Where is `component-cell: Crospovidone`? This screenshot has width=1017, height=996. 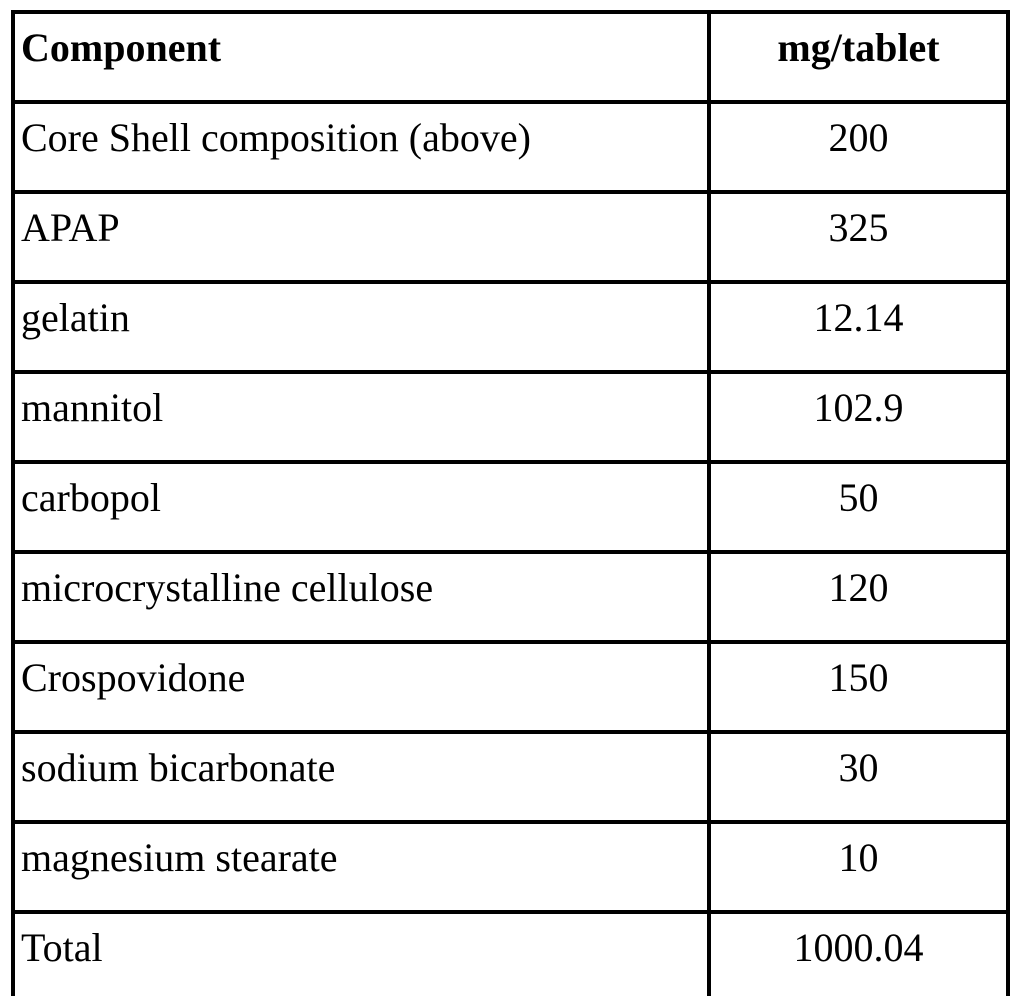
component-cell: Crospovidone is located at coordinates (361, 687).